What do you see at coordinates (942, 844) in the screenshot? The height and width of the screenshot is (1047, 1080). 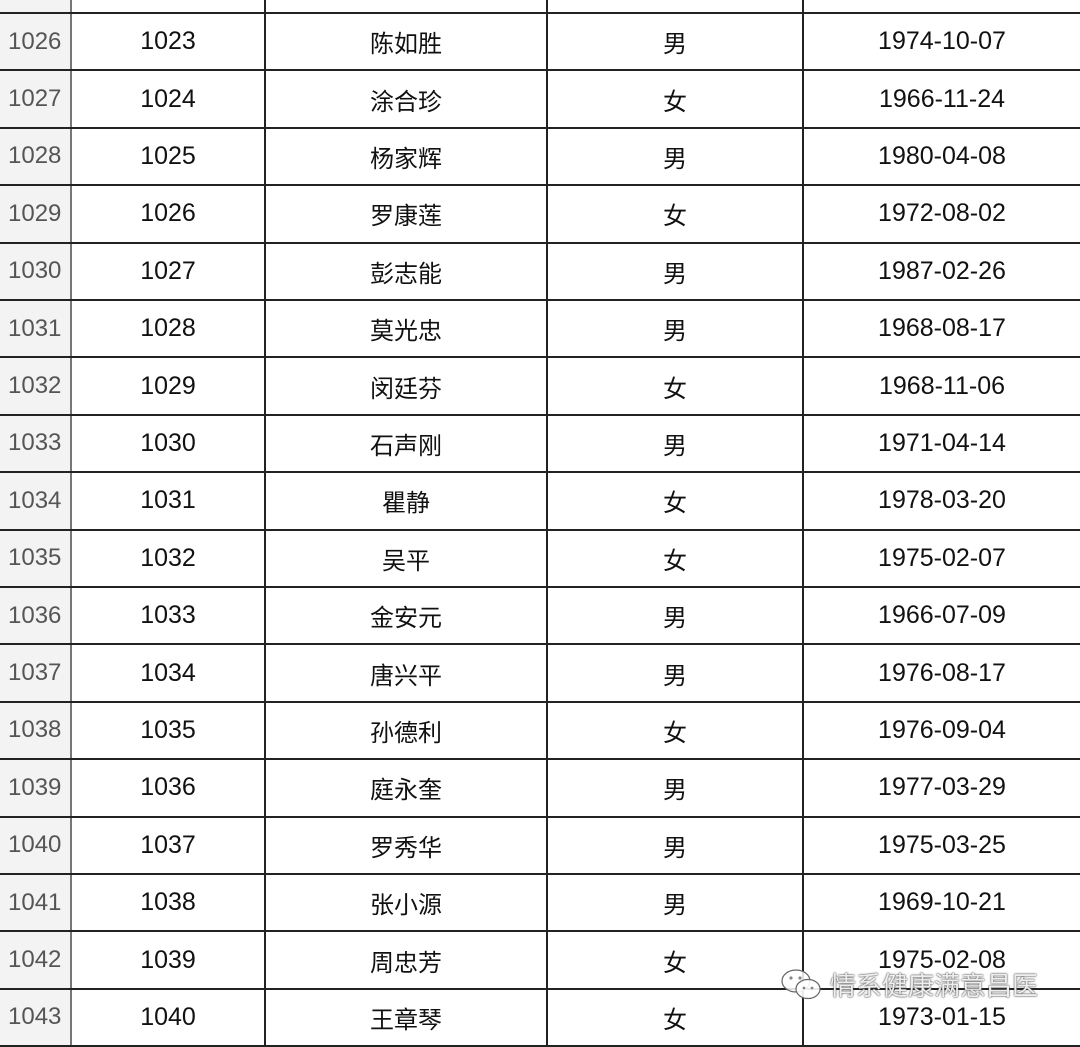 I see `cell-birth: 1975-03-25` at bounding box center [942, 844].